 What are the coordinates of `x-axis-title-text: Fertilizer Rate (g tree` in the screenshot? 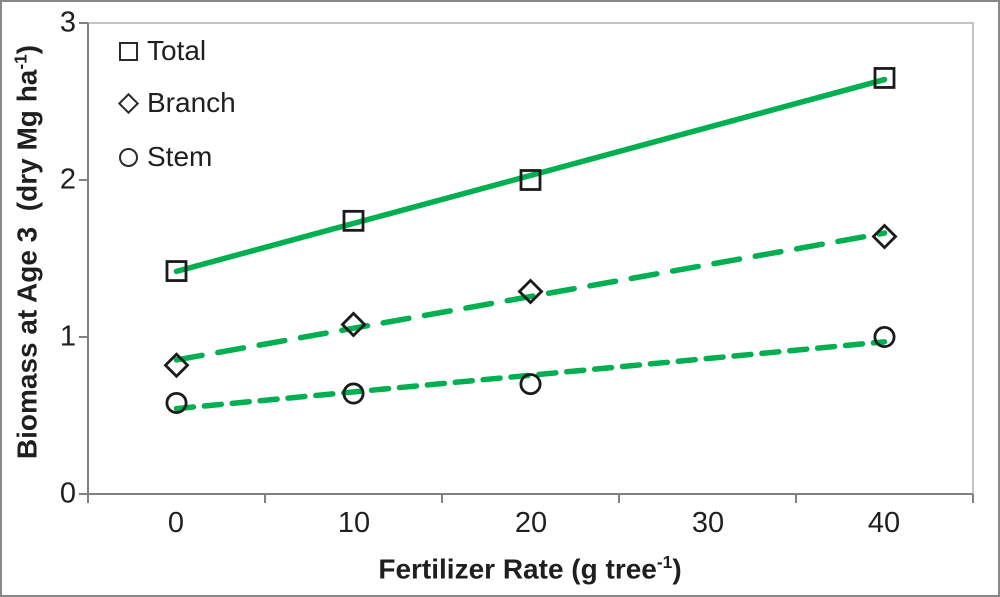 It's located at (517, 569).